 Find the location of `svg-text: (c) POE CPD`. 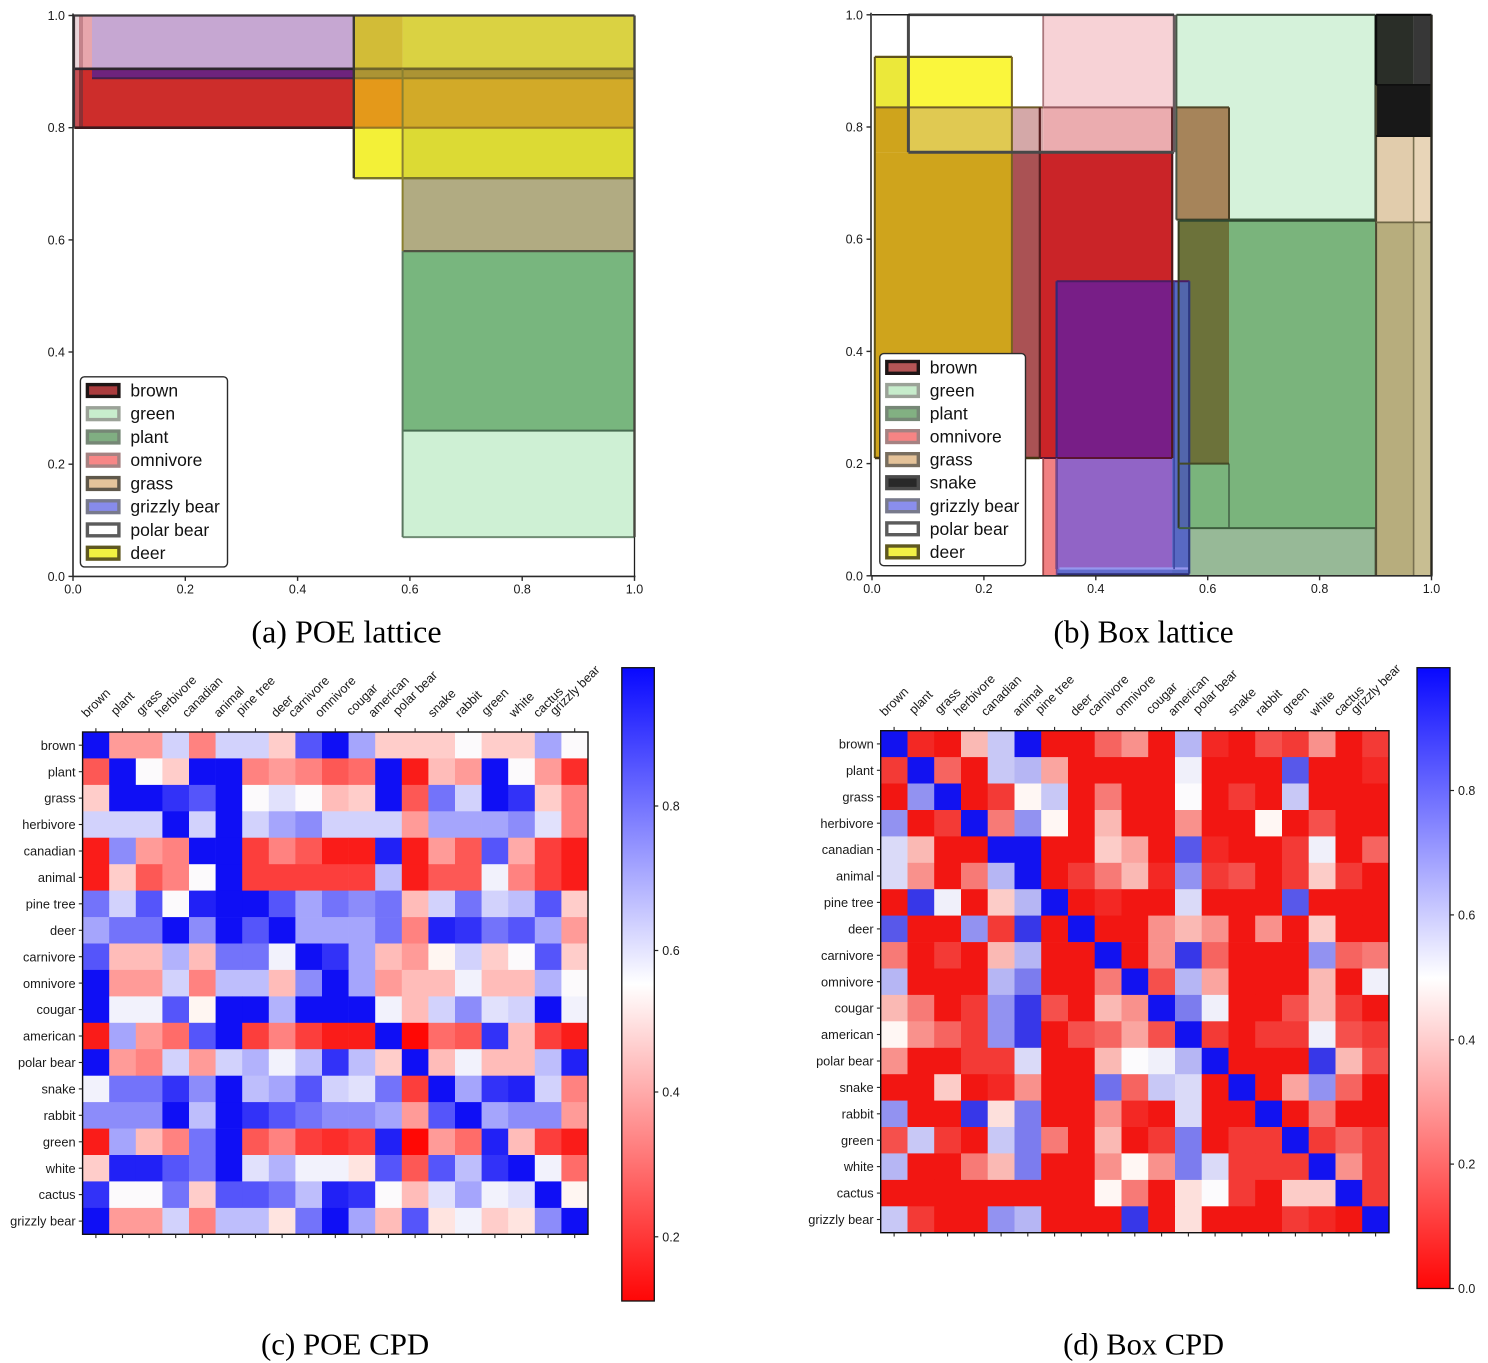

svg-text: (c) POE CPD is located at coordinates (345, 1344).